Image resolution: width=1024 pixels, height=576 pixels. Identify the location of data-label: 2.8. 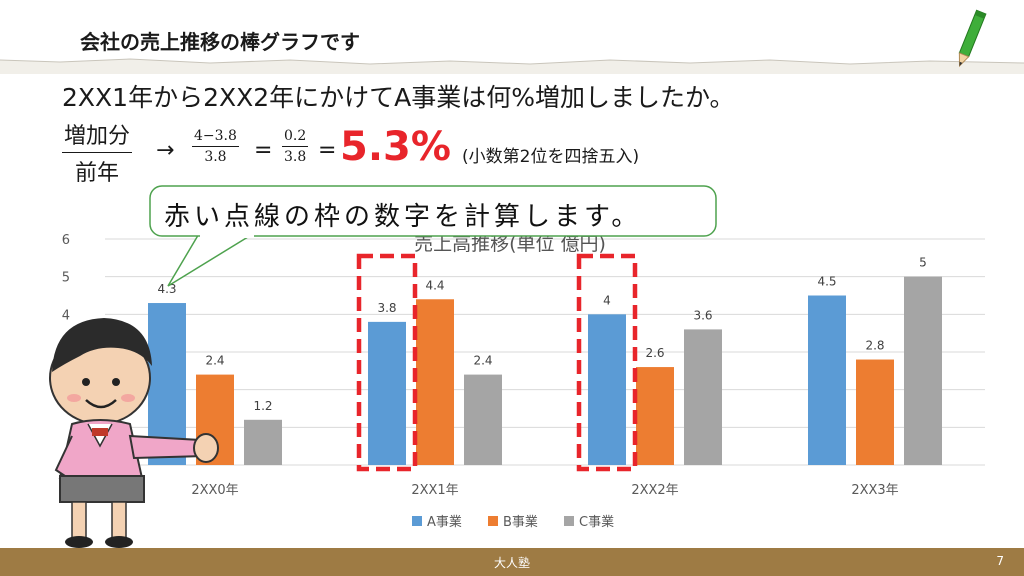
(874, 346).